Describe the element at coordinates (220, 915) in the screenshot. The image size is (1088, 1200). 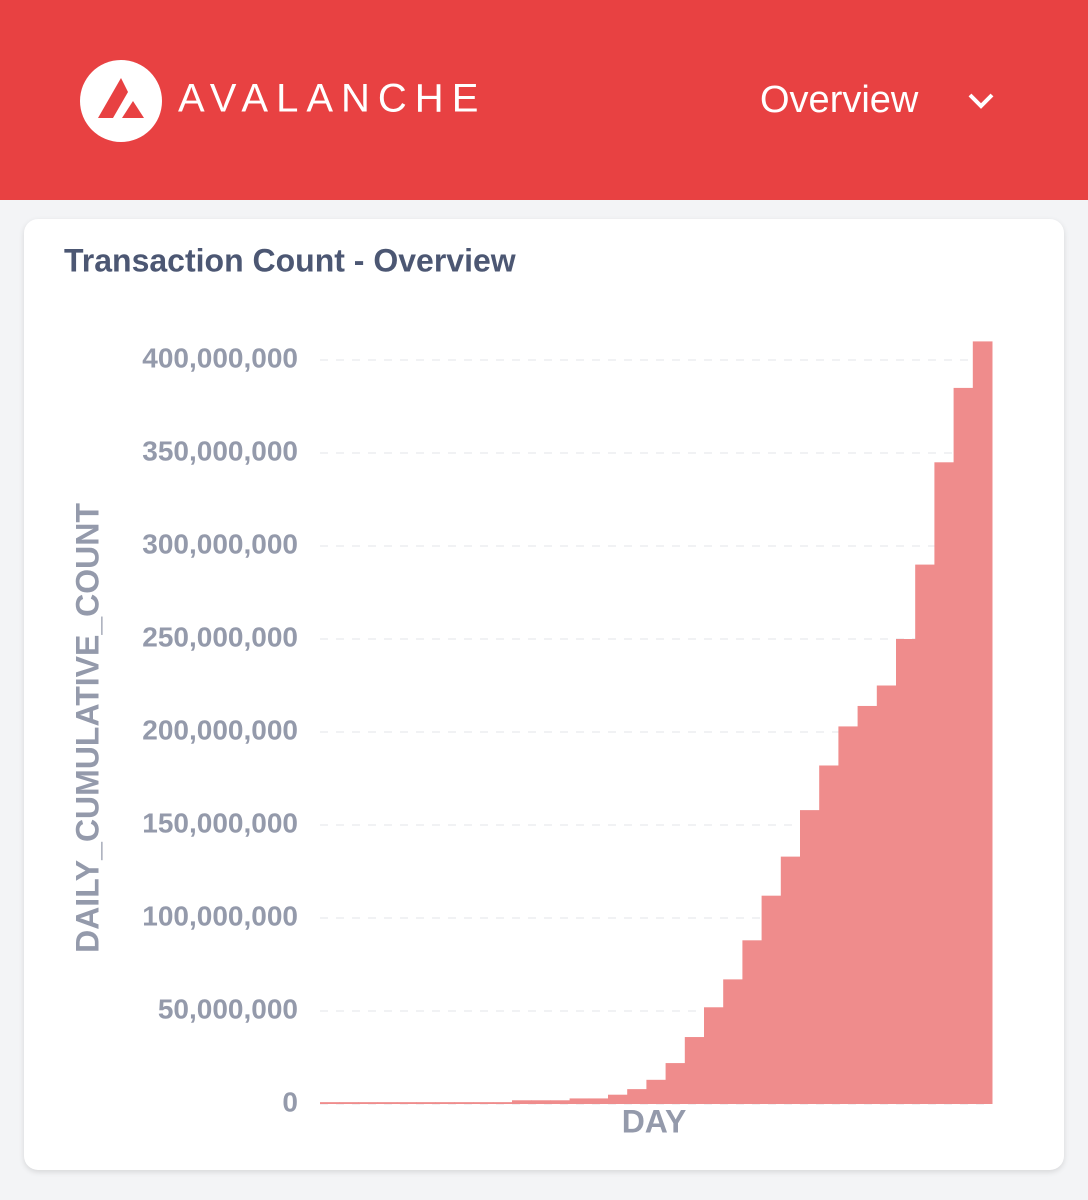
I see `y-tick-label: 100,000,000` at that location.